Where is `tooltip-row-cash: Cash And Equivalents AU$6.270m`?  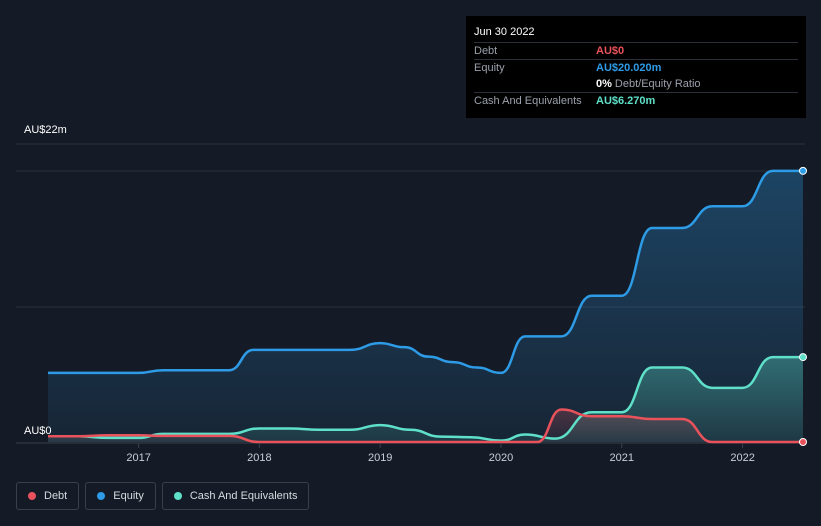 tooltip-row-cash: Cash And Equivalents AU$6.270m is located at coordinates (636, 100).